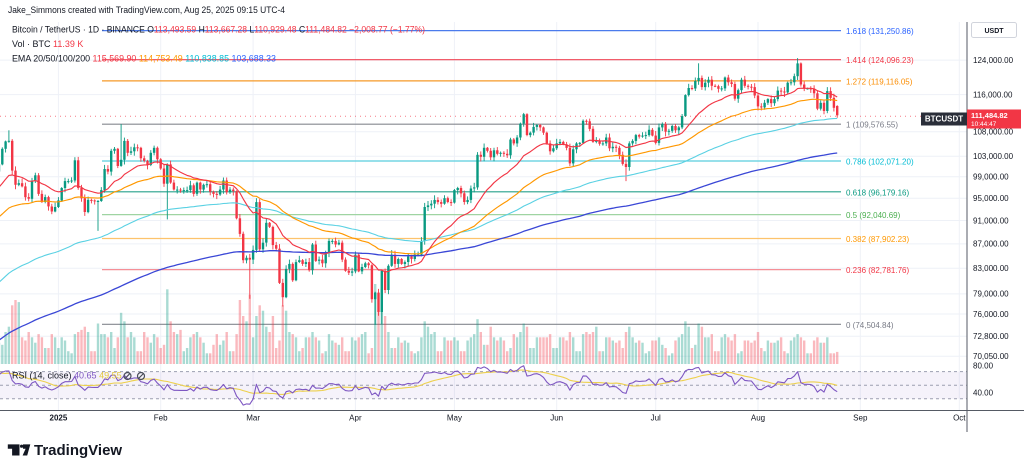 The height and width of the screenshot is (476, 1024). Describe the element at coordinates (991, 294) in the screenshot. I see `svg-text: 79,000.00` at that location.